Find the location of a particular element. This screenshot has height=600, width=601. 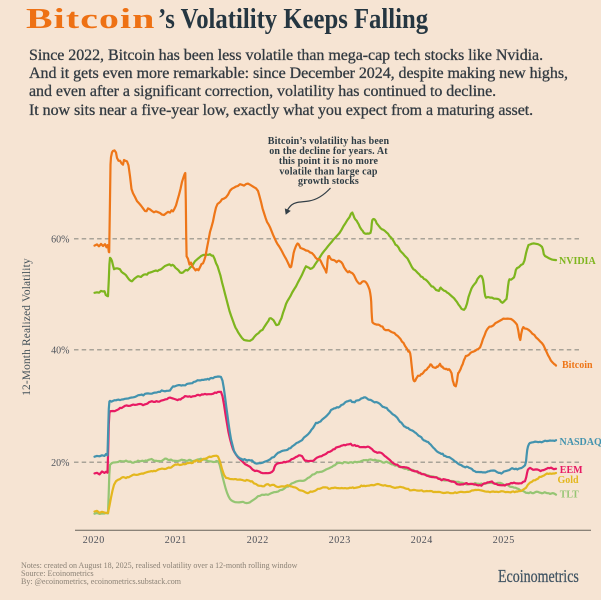

svg-text: EEM is located at coordinates (571, 470).